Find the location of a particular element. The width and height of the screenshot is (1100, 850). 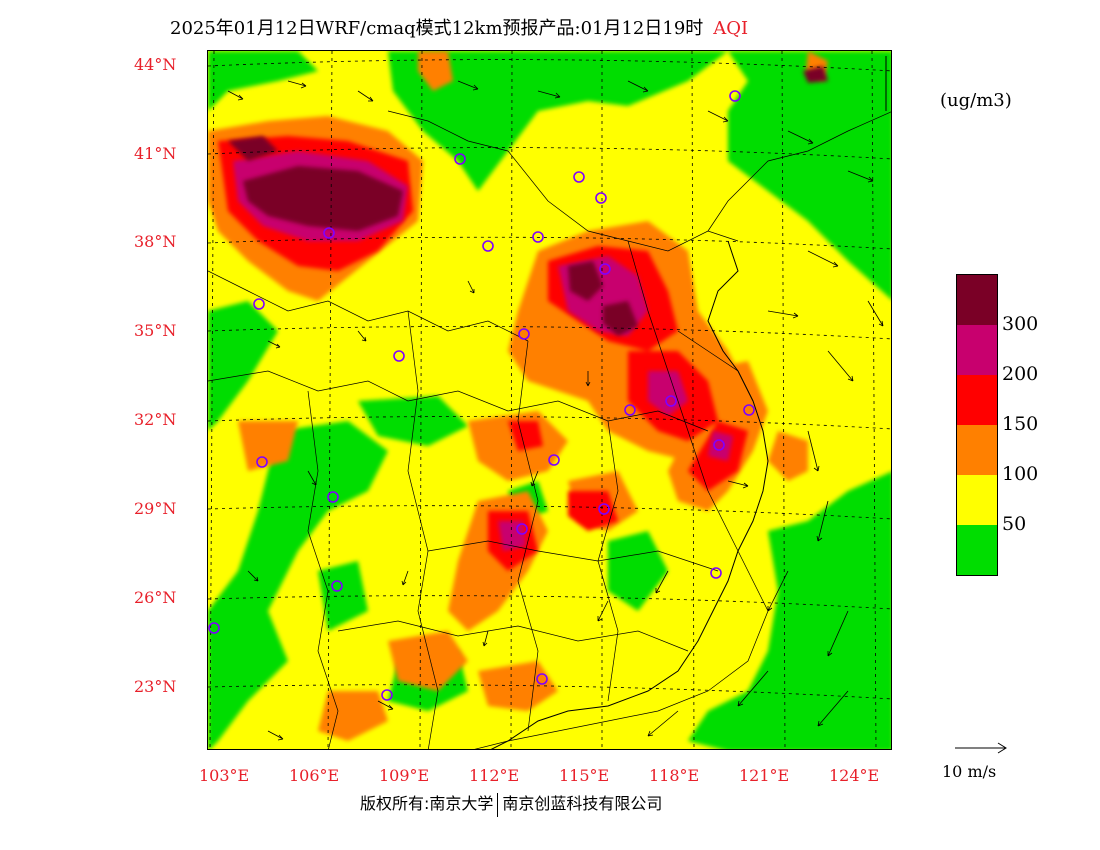

lat-label-26: 26°N is located at coordinates (155, 597).